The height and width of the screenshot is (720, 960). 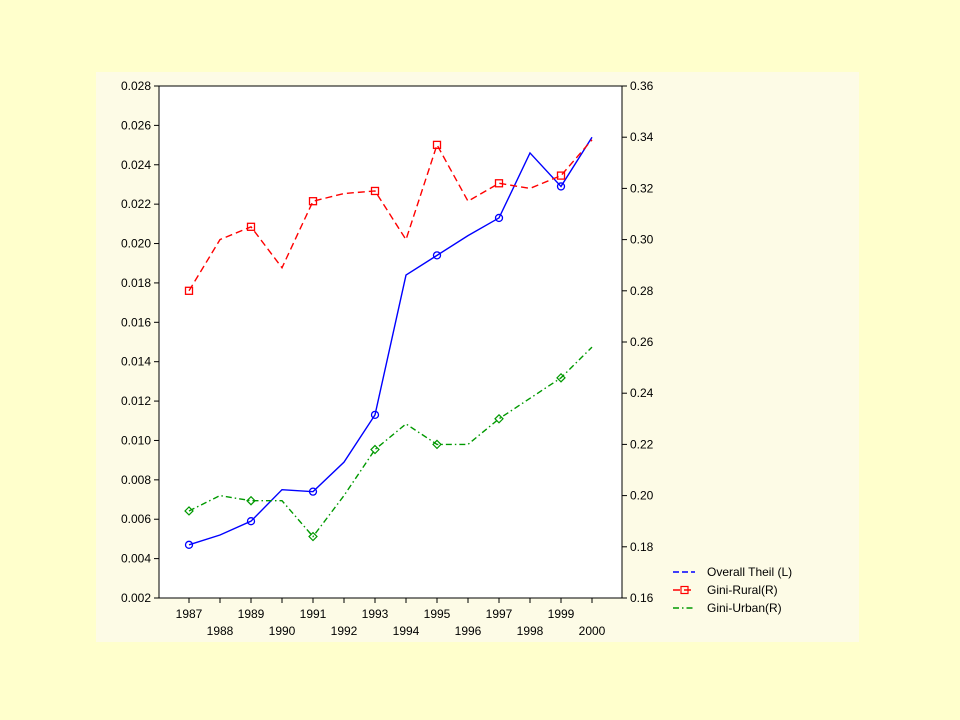 I want to click on left-y-tick-label: 0.004, so click(x=136, y=559).